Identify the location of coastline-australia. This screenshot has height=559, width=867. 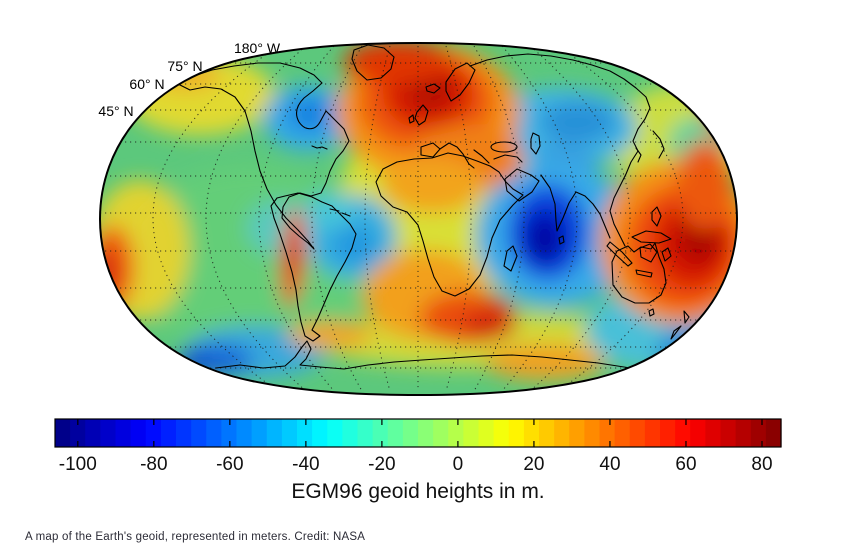
(639, 273).